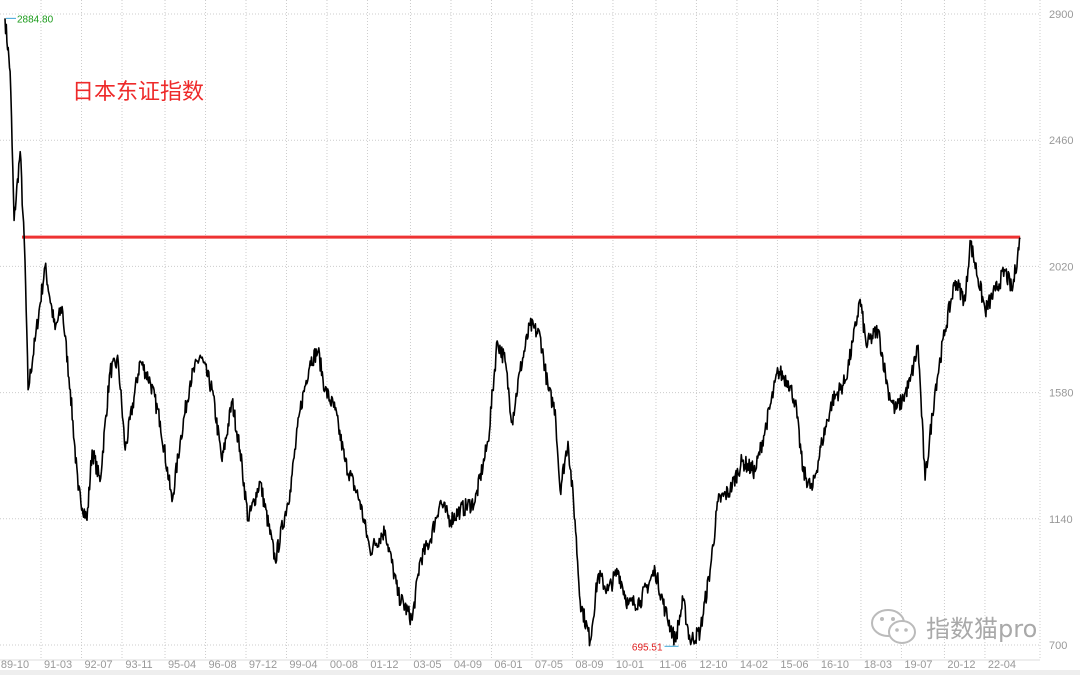 Image resolution: width=1080 pixels, height=675 pixels. Describe the element at coordinates (961, 665) in the screenshot. I see `x-tick-label: 20-12` at that location.